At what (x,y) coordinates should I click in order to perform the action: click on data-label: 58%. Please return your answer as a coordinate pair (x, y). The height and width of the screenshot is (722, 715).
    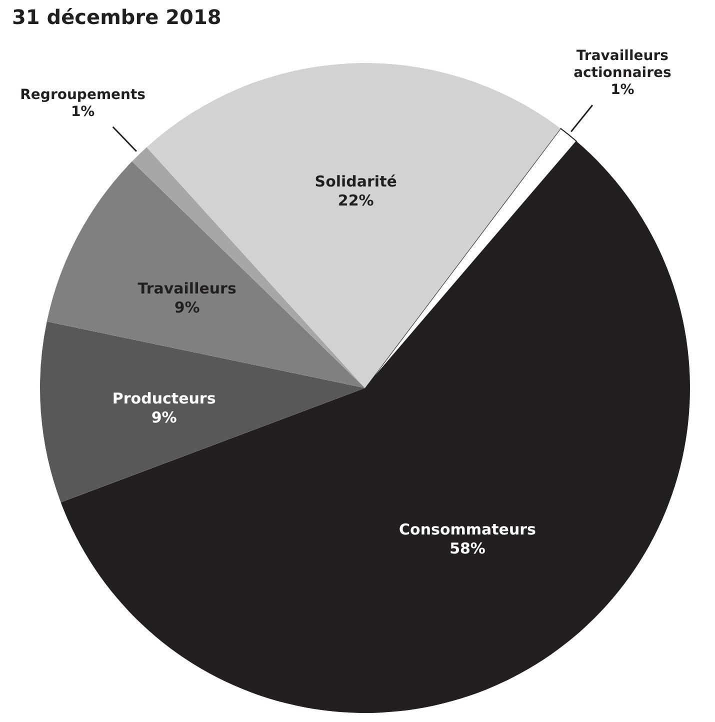
    Looking at the image, I should click on (468, 548).